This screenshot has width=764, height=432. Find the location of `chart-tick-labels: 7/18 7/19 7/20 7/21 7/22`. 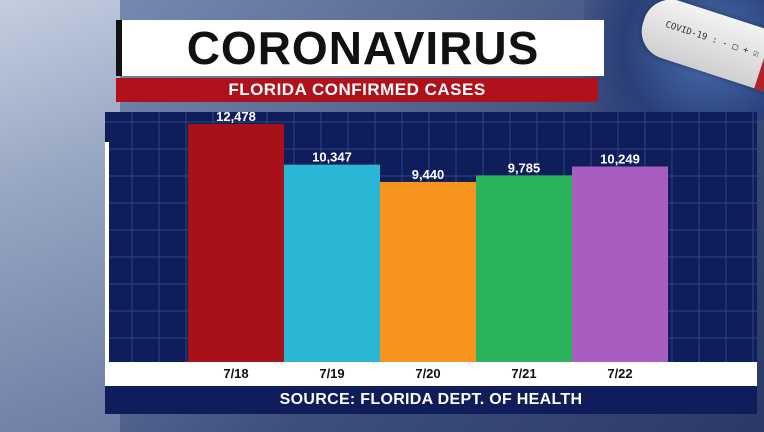

chart-tick-labels: 7/18 7/19 7/20 7/21 7/22 is located at coordinates (427, 373).